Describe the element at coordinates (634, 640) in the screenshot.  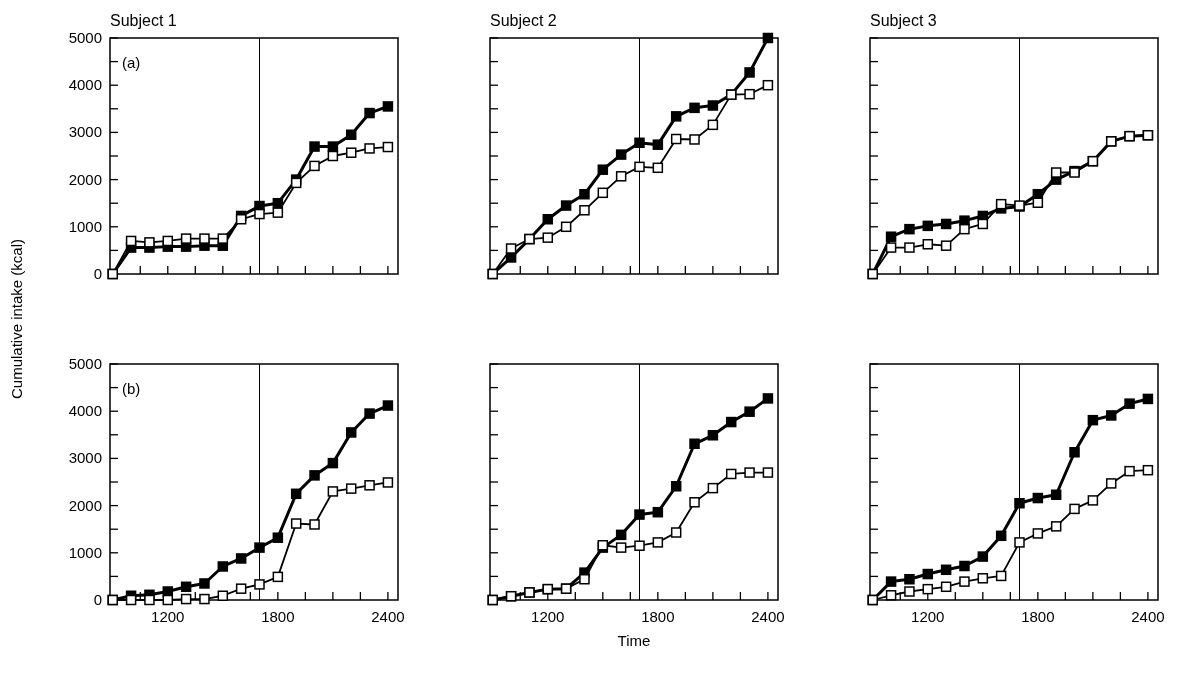
I see `x-axis-title: Time` at that location.